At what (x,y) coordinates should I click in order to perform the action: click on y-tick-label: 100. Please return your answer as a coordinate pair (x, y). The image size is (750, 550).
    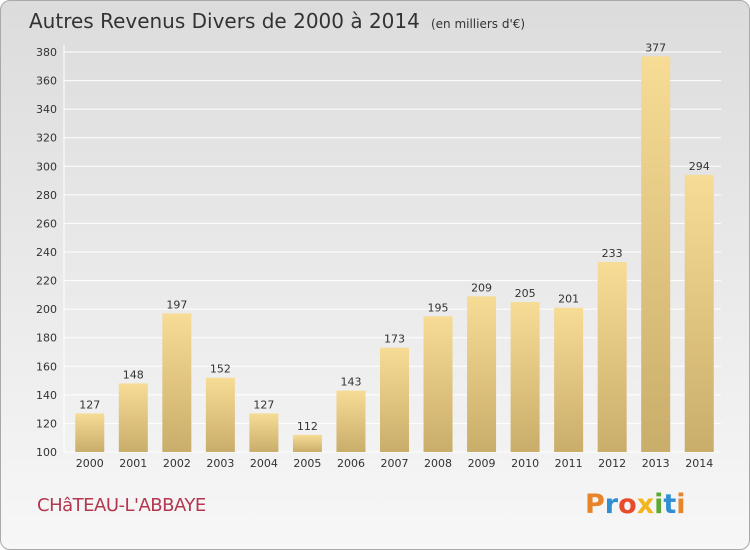
    Looking at the image, I should click on (46, 452).